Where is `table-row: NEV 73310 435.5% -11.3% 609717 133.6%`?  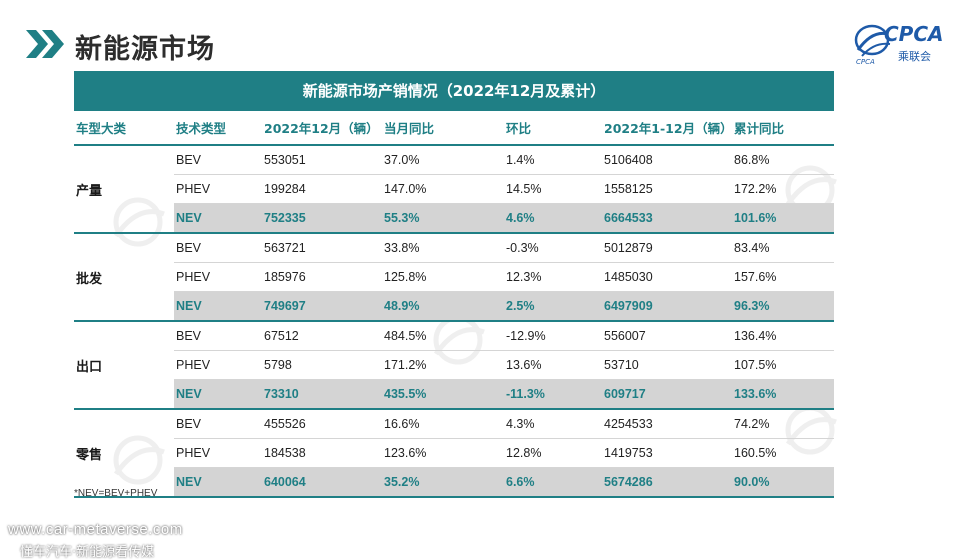
table-row: NEV 73310 435.5% -11.3% 609717 133.6% is located at coordinates (454, 394).